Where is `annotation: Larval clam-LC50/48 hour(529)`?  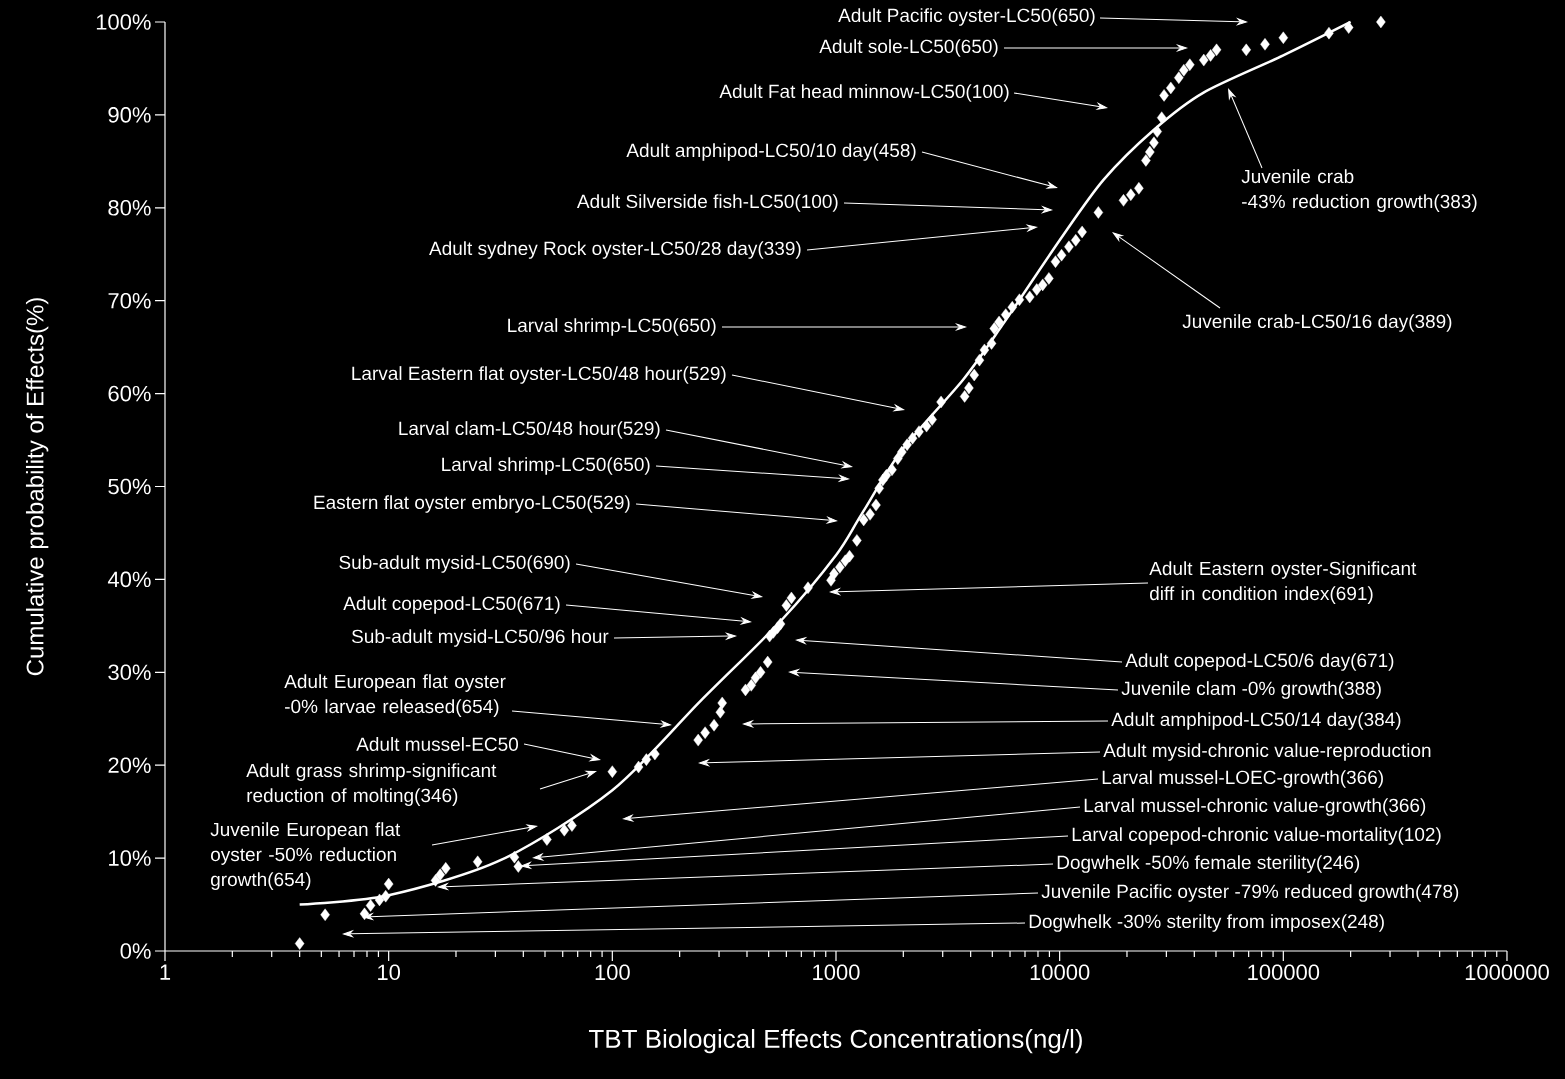 annotation: Larval clam-LC50/48 hour(529) is located at coordinates (529, 430).